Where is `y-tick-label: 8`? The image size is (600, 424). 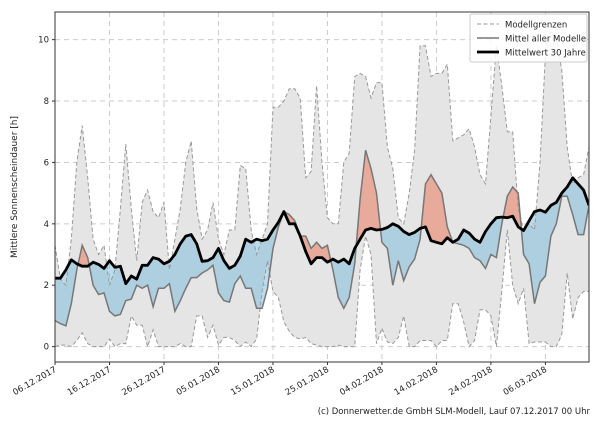 y-tick-label: 8 is located at coordinates (46, 102).